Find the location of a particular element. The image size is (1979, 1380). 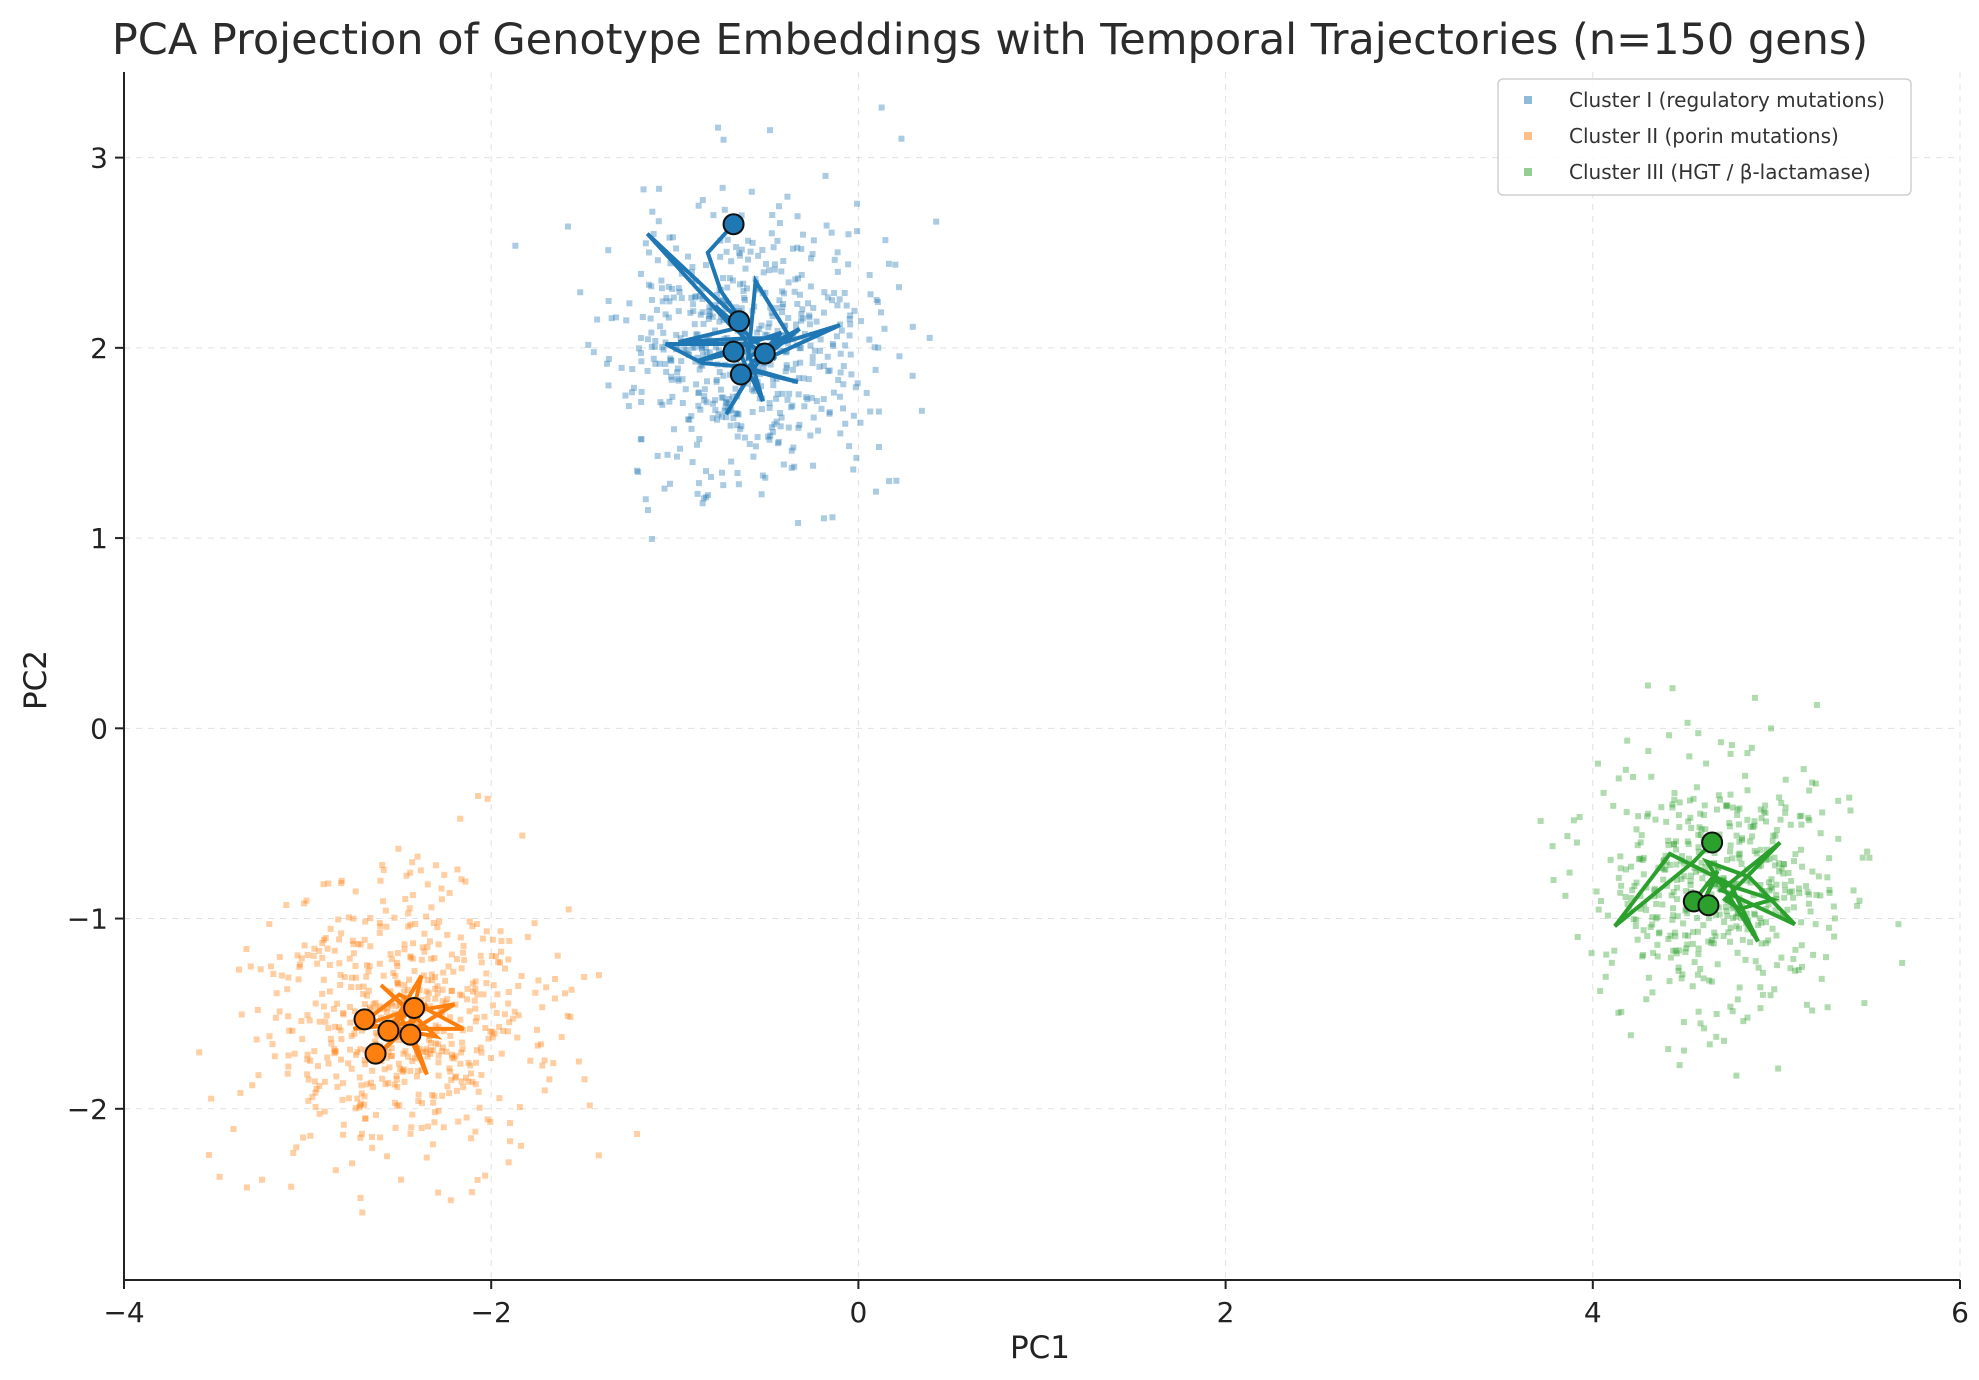

trajectory-marker is located at coordinates (410, 1034).